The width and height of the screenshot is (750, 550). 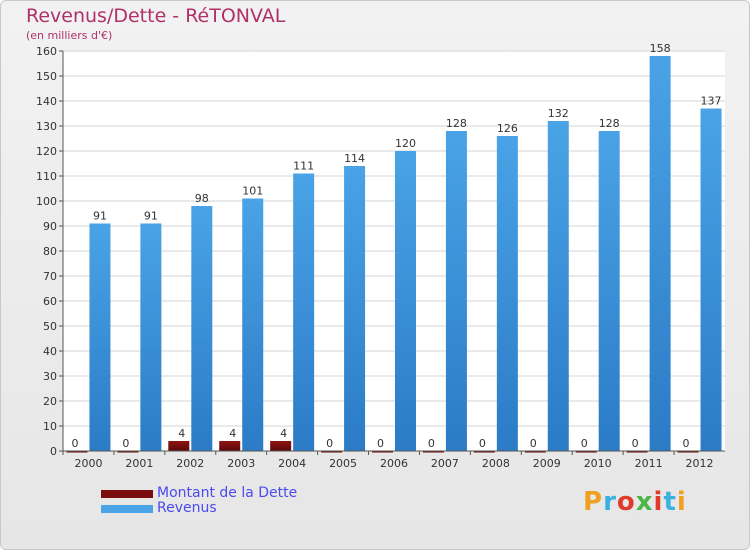 I want to click on x-tick-label: 2007, so click(x=445, y=463).